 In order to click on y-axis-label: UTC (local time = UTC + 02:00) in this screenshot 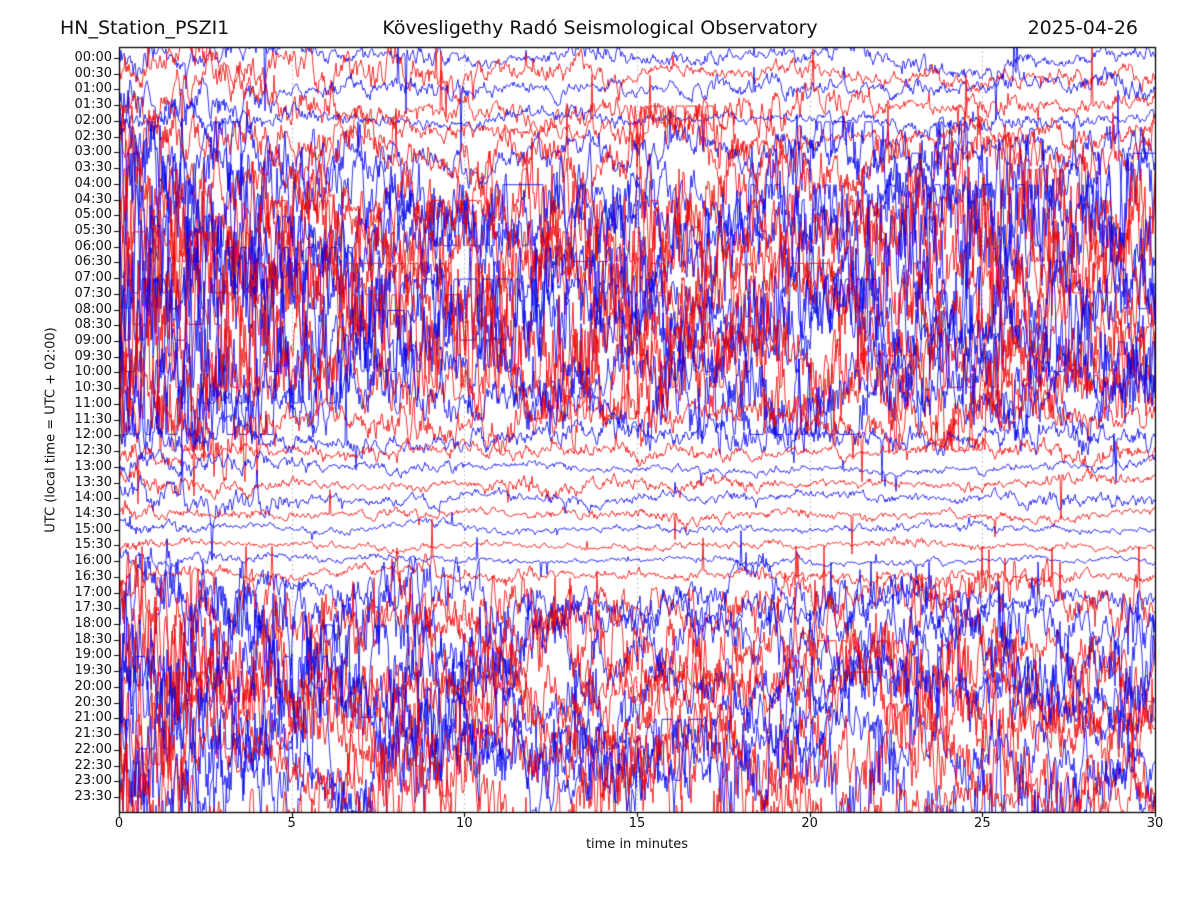, I will do `click(51, 430)`.